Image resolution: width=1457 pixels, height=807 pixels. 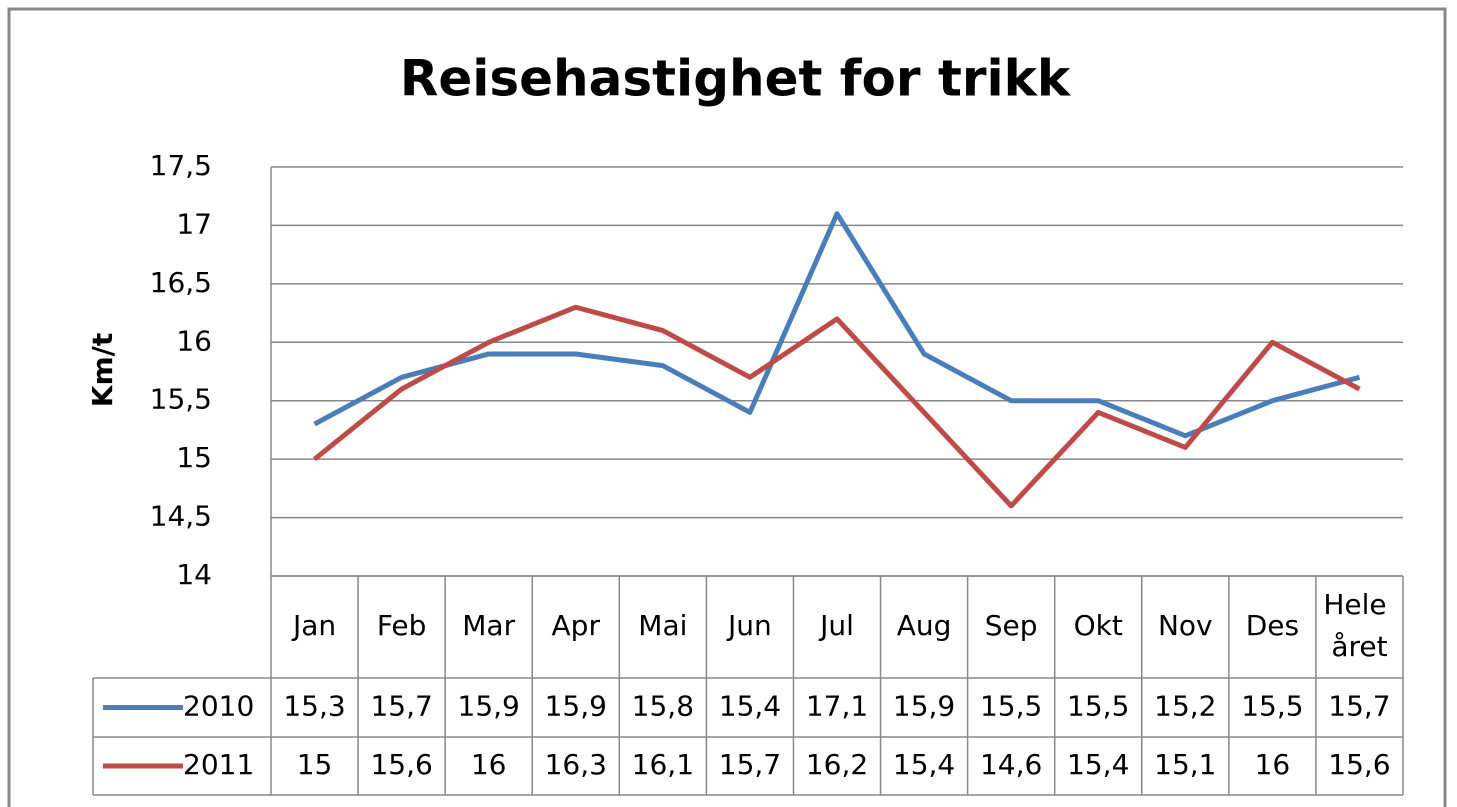 What do you see at coordinates (314, 706) in the screenshot?
I see `table-value: 15,3` at bounding box center [314, 706].